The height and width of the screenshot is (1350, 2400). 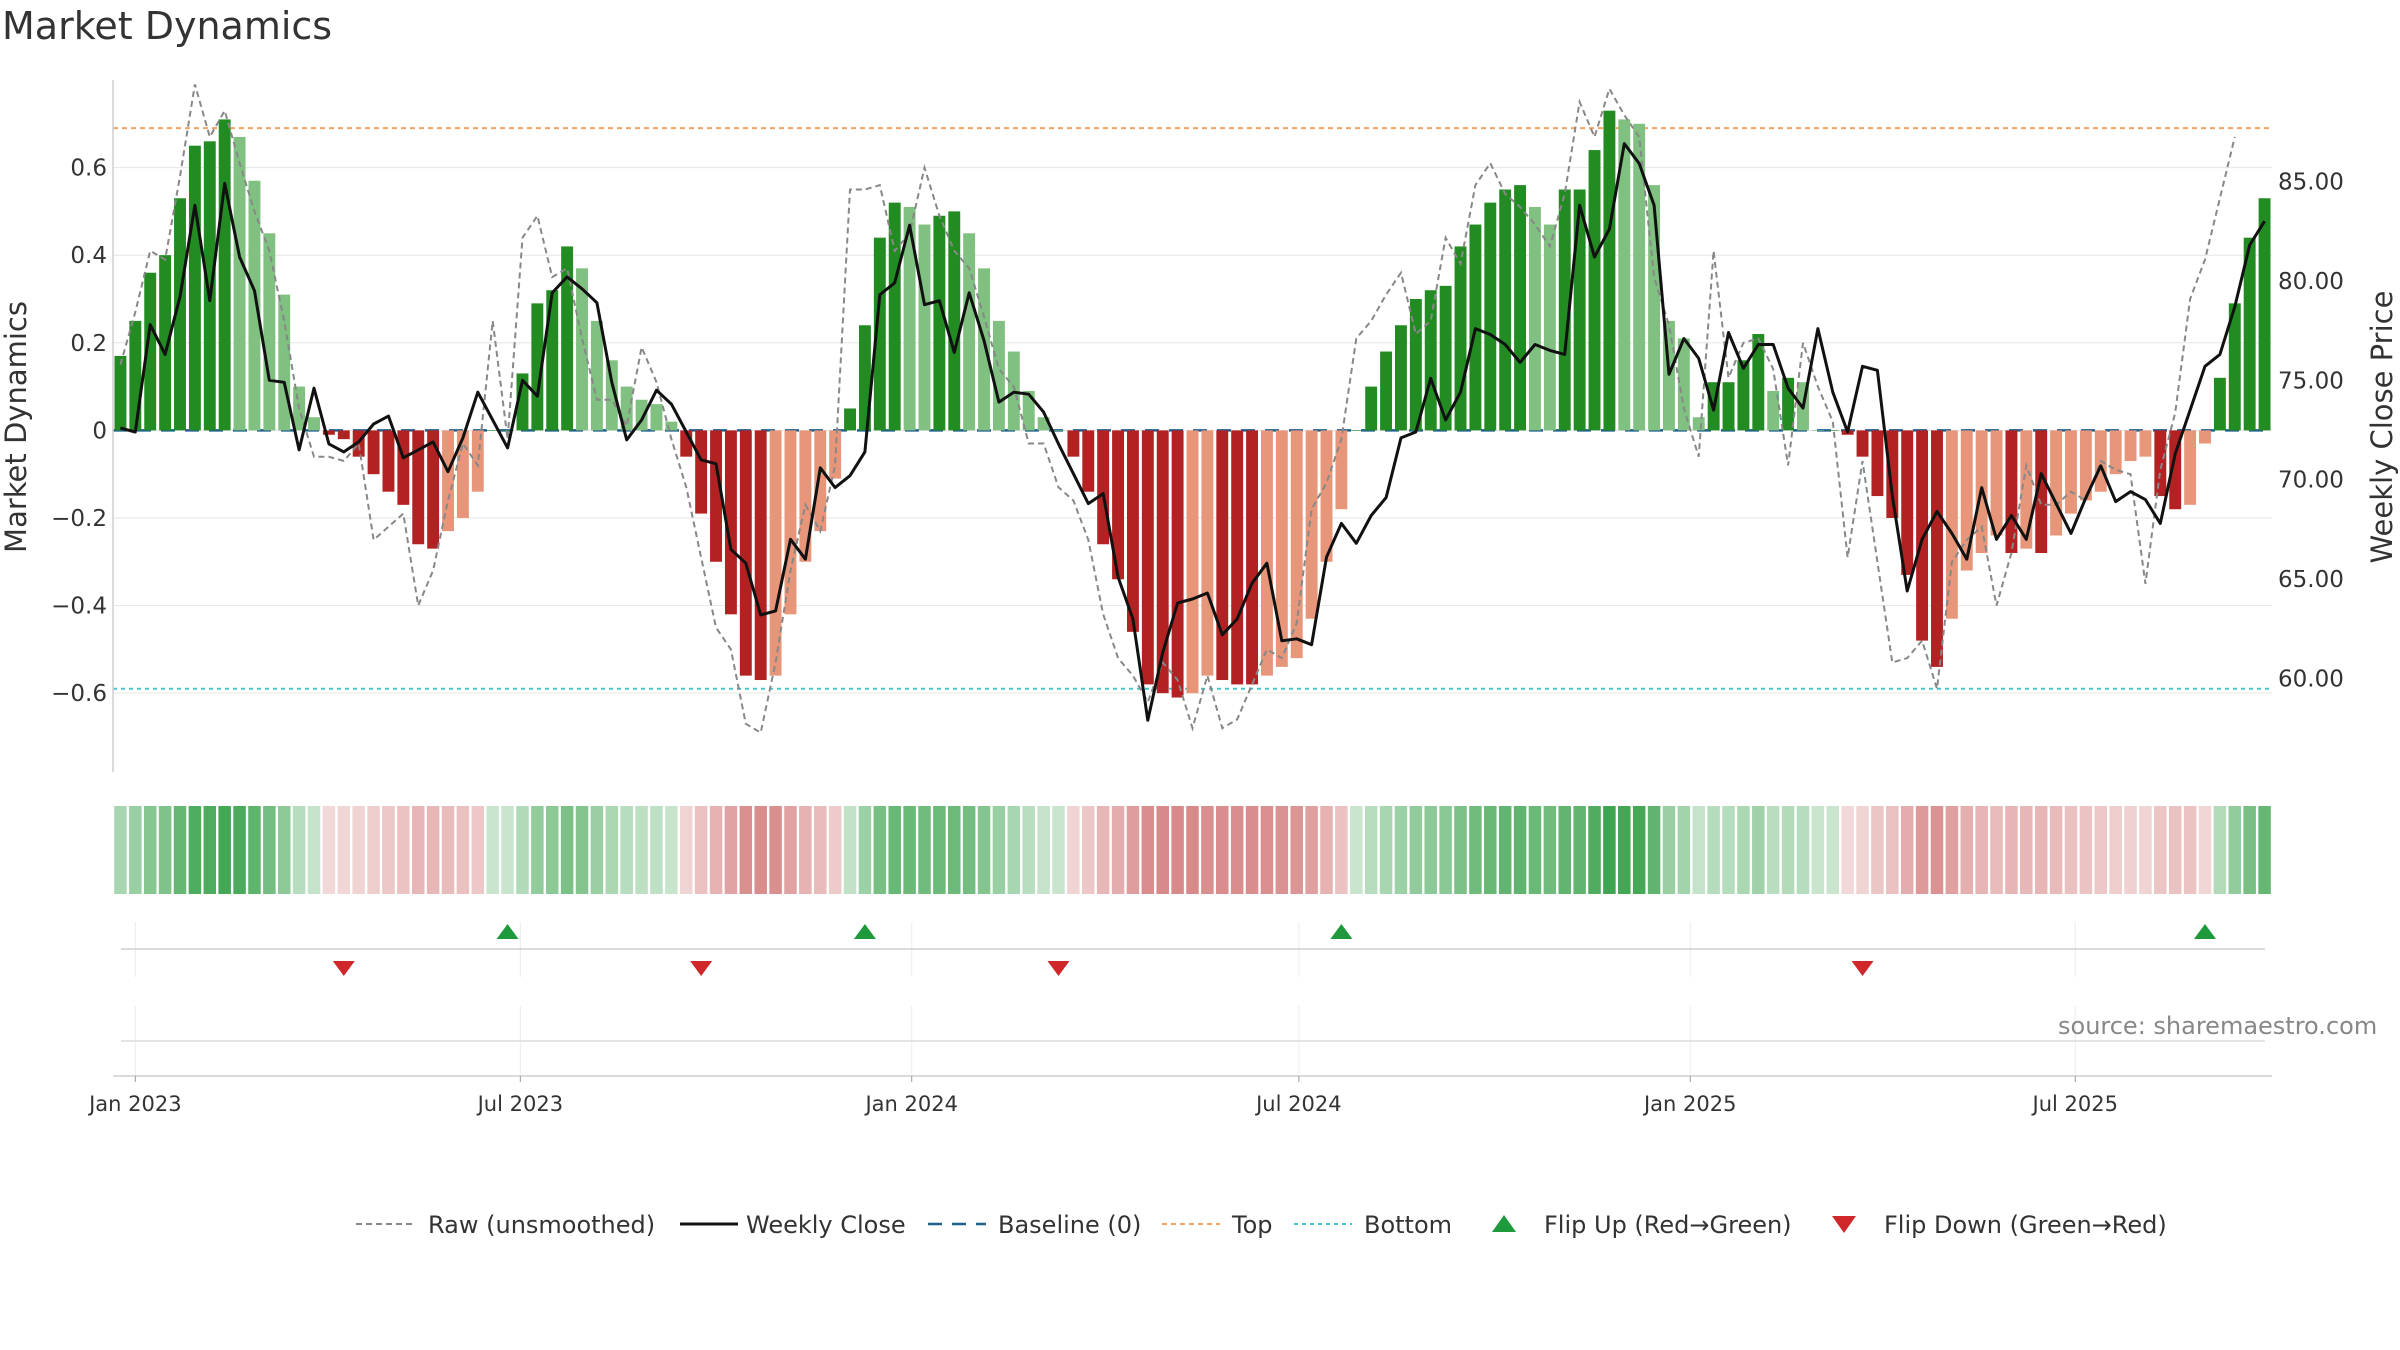 What do you see at coordinates (79, 694) in the screenshot?
I see `y-left-tick-label: −0.6` at bounding box center [79, 694].